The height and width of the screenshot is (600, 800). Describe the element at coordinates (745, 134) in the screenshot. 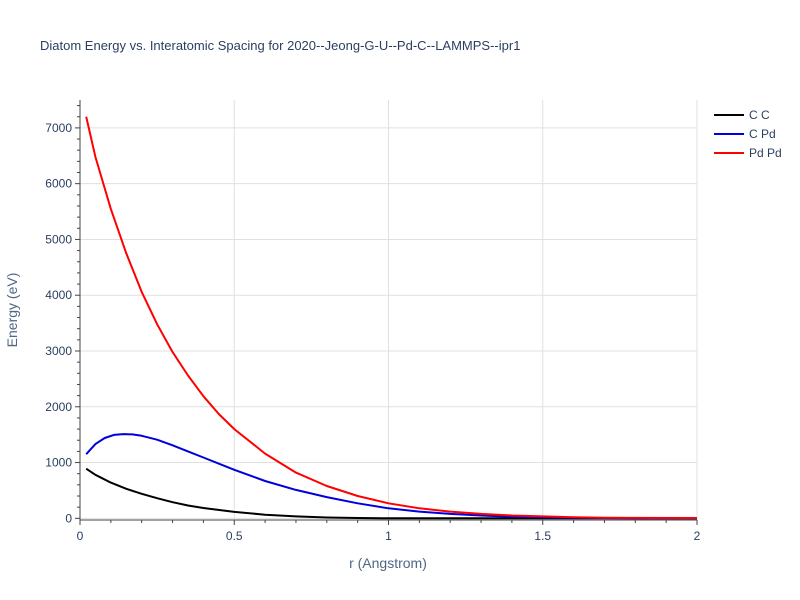

I see `legend-item-c-pd: C Pd` at that location.